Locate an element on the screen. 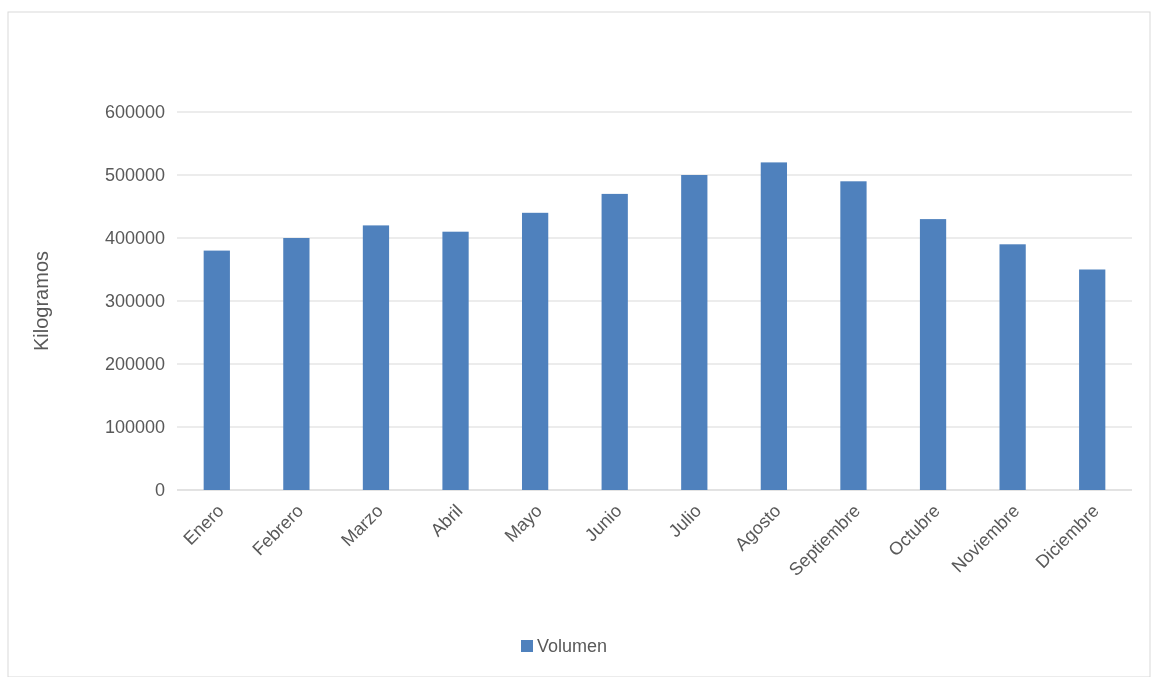  x-tick-label: Julio is located at coordinates (685, 521).